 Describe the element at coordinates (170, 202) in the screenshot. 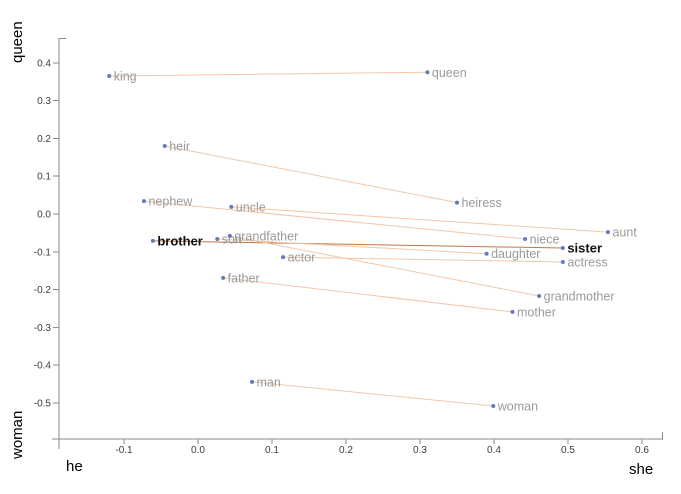

I see `point-label-nephew: nephew` at that location.